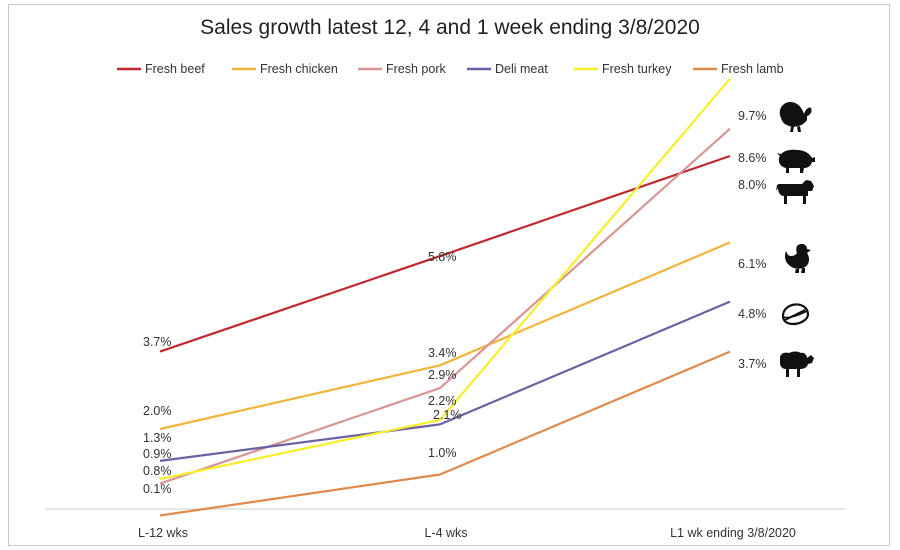 Image resolution: width=900 pixels, height=550 pixels. Describe the element at coordinates (157, 489) in the screenshot. I see `data-label-fresh-lamb: 0.1%` at that location.